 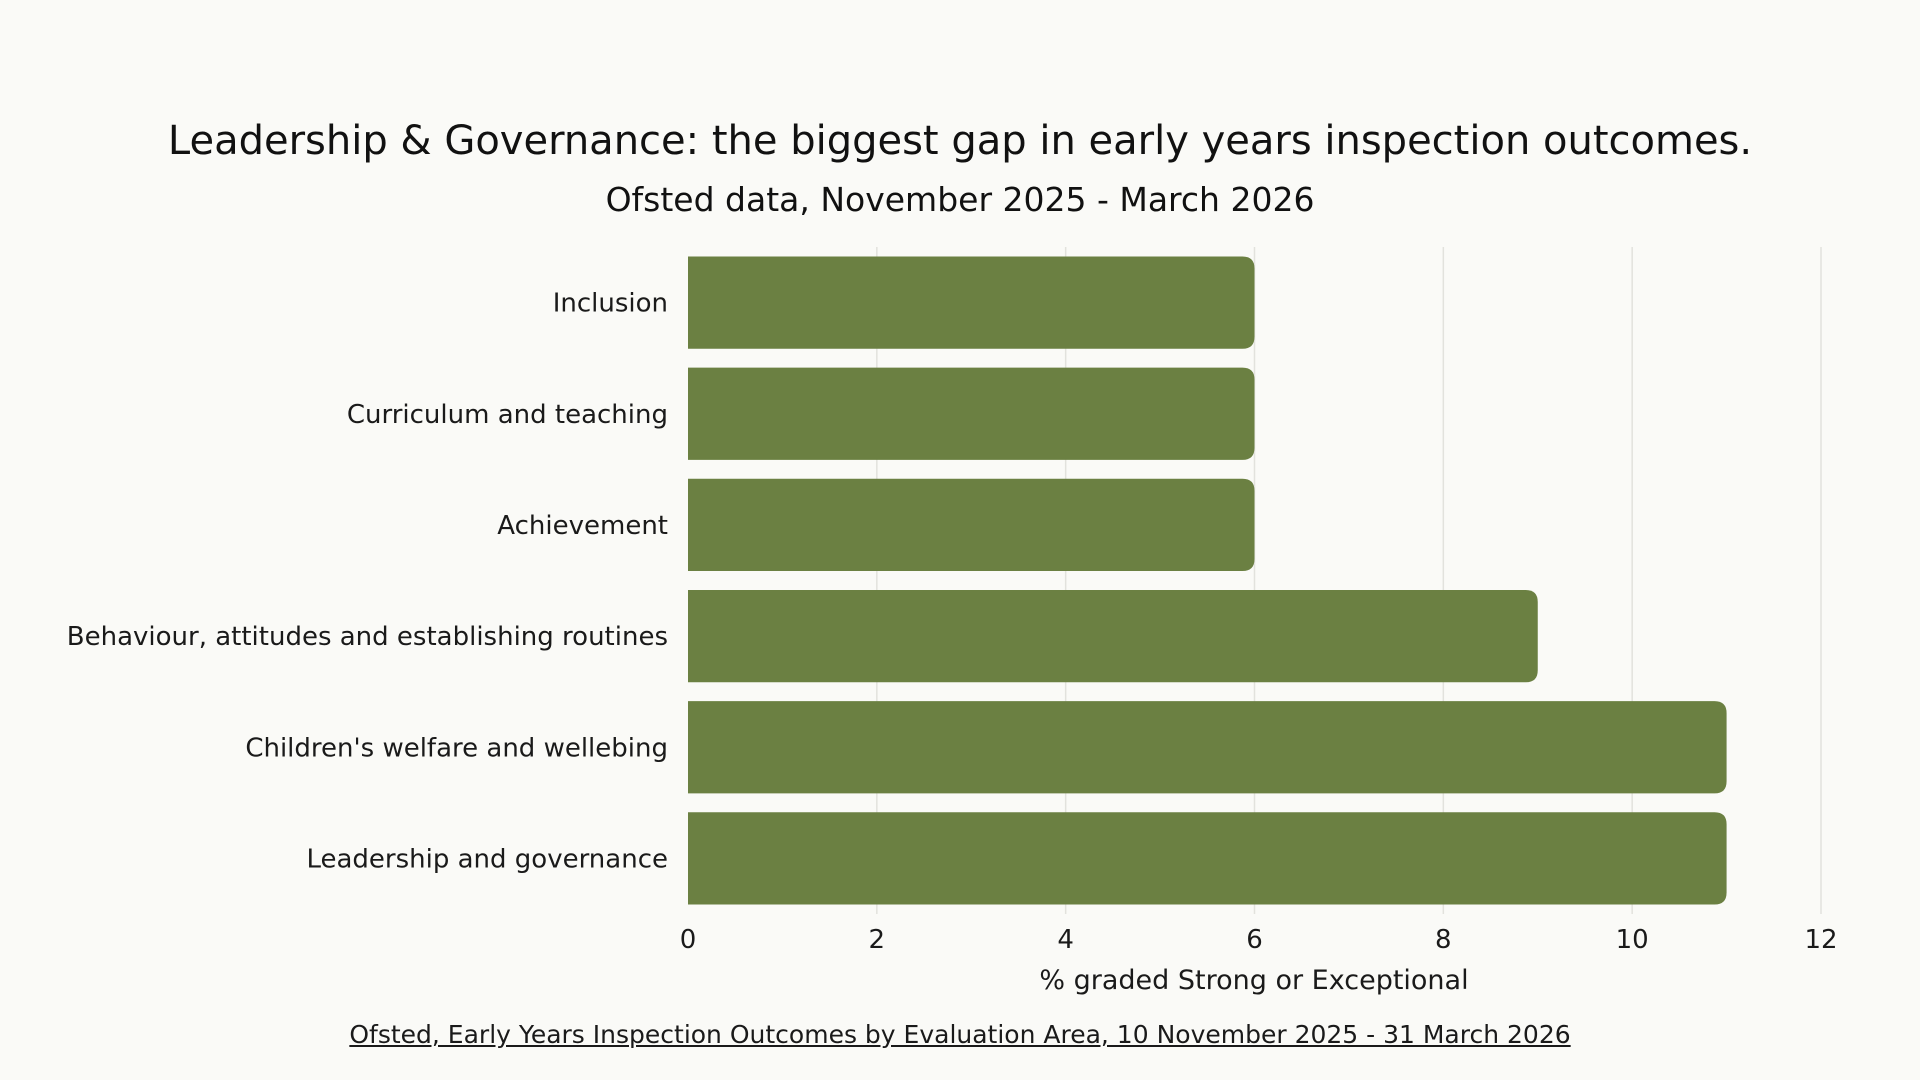 I want to click on x-tick-label: 4, so click(x=1065, y=940).